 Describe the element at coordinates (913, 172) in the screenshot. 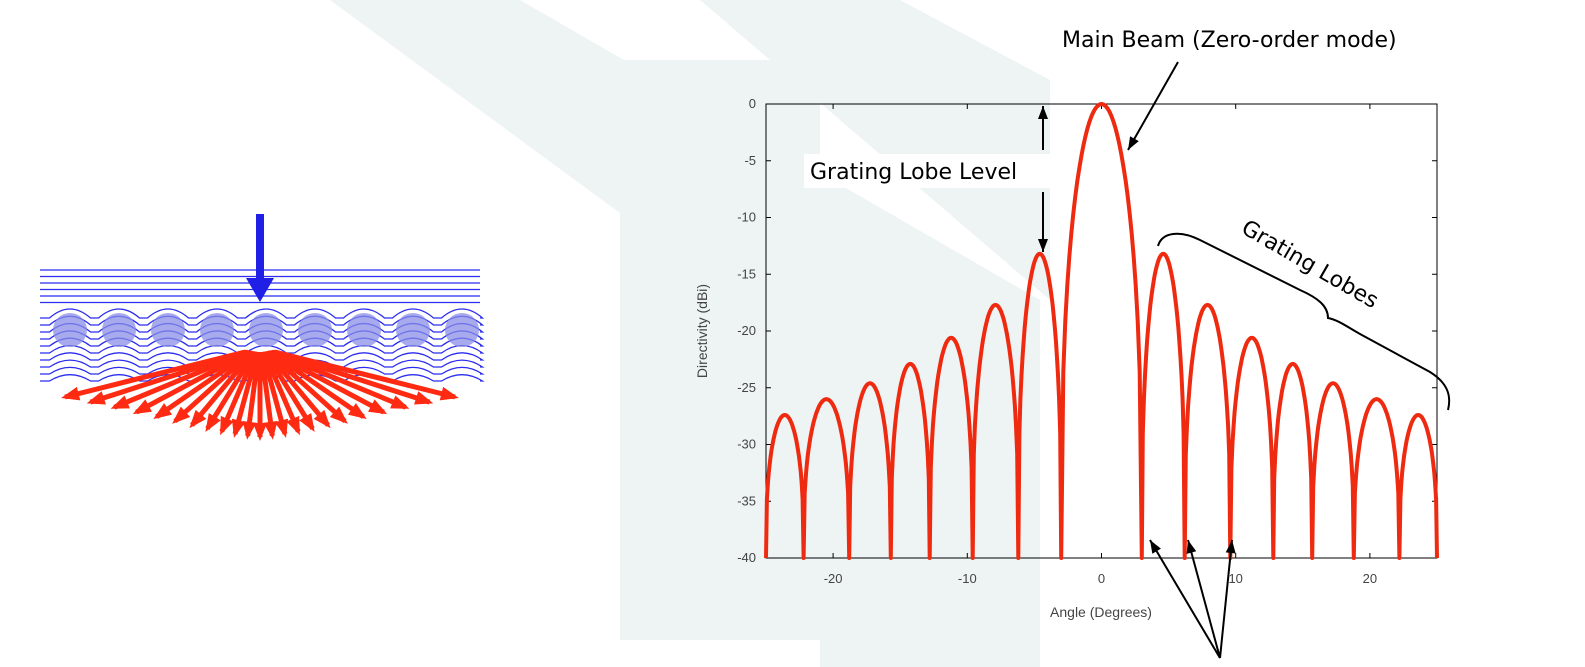

I see `grating-lobe-level-label: Grating Lobe Level` at that location.